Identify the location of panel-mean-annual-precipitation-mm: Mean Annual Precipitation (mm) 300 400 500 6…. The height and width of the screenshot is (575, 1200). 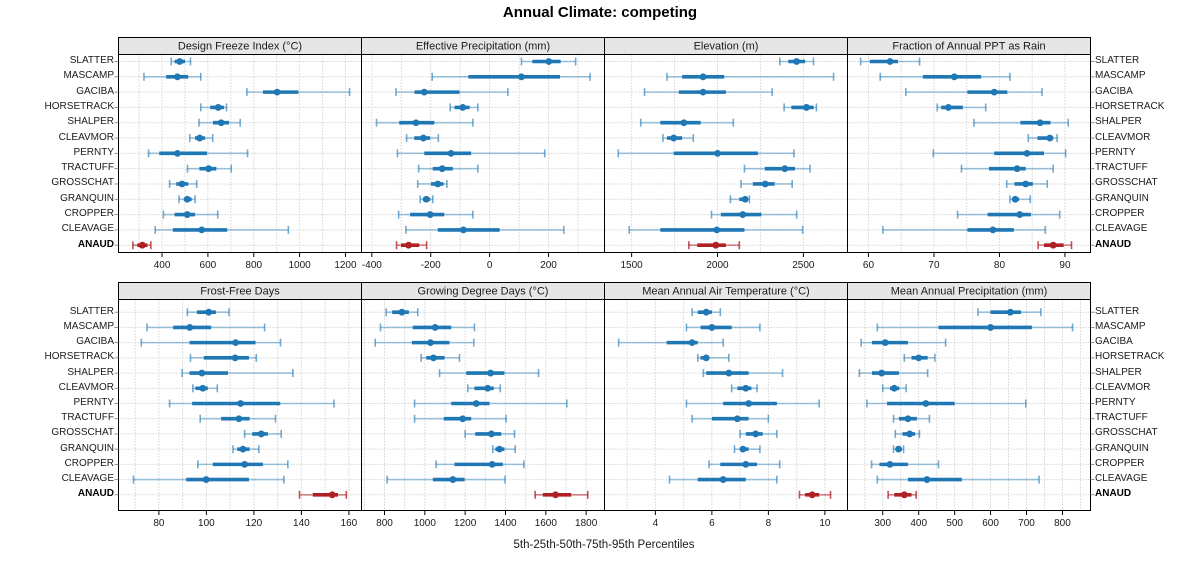
(971, 405).